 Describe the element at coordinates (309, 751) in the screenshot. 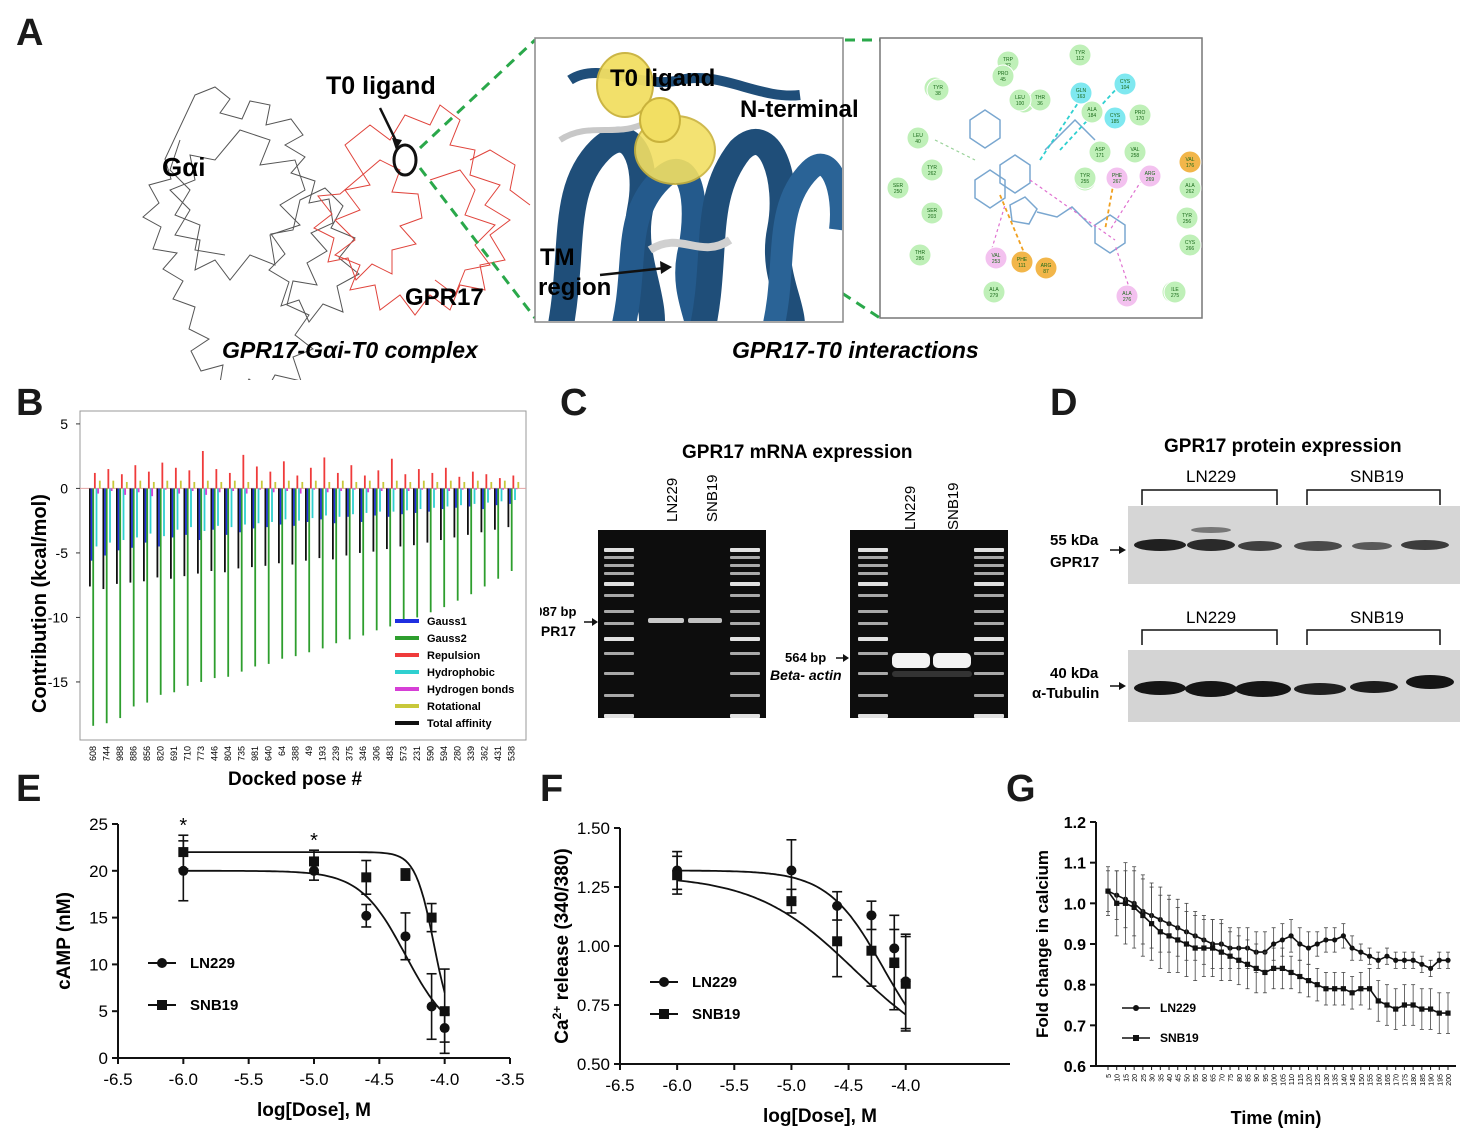

I see `chart-b-xtick-label: 49` at that location.